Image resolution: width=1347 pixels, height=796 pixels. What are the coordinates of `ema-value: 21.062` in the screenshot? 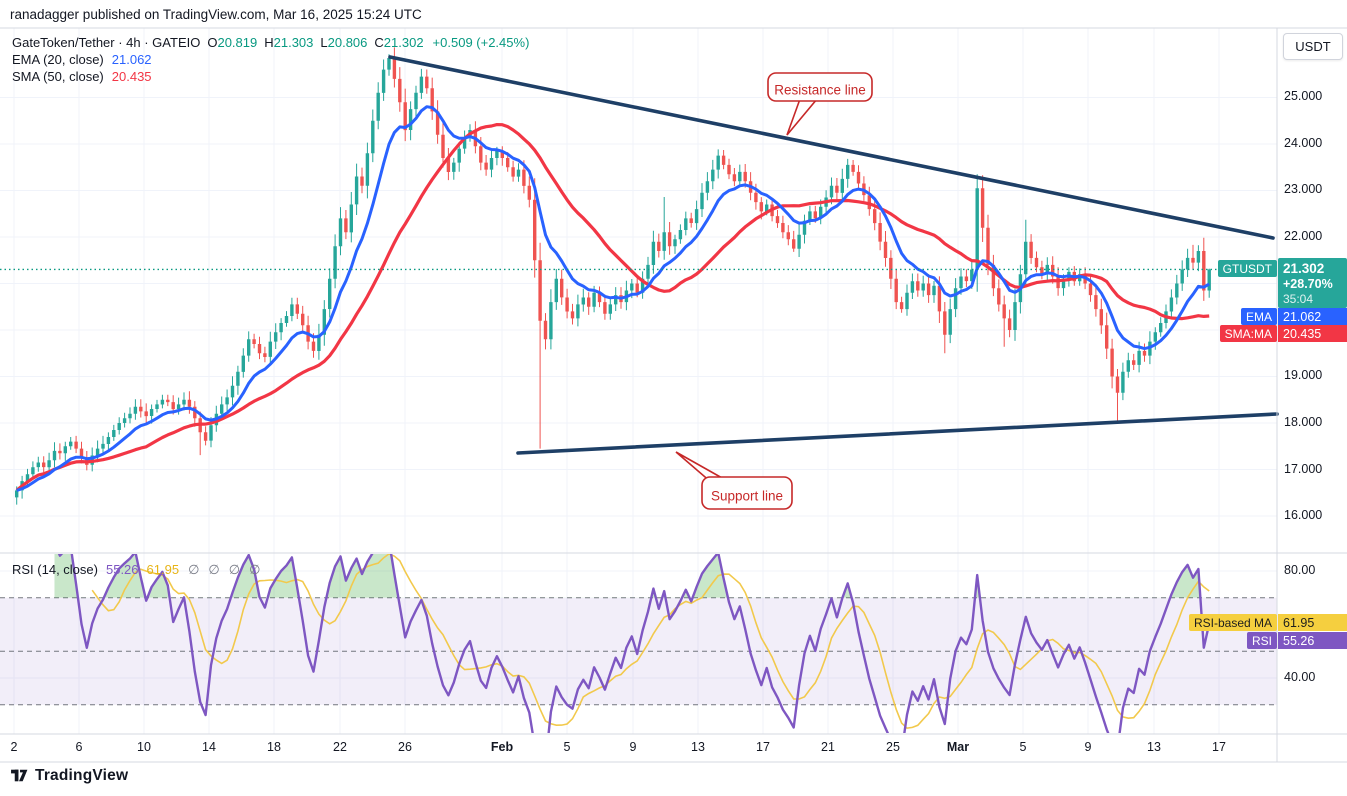 It's located at (131, 59).